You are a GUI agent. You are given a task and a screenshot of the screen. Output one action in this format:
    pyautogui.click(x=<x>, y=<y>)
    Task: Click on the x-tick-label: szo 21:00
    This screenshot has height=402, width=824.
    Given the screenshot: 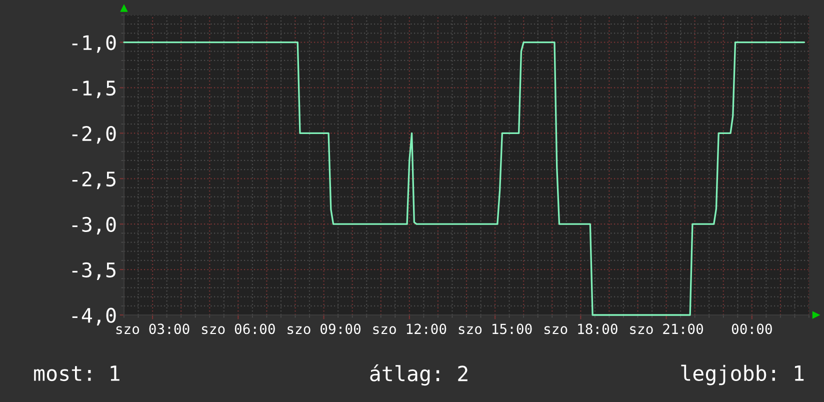 What is the action you would take?
    pyautogui.click(x=667, y=329)
    